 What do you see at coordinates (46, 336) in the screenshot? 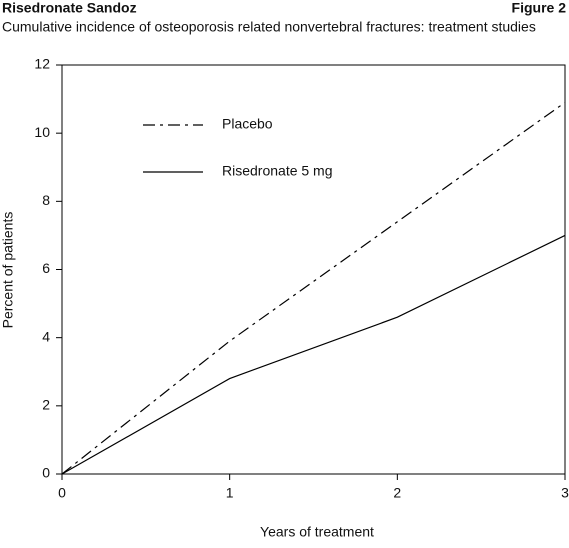
I see `y-tick-label: 4` at bounding box center [46, 336].